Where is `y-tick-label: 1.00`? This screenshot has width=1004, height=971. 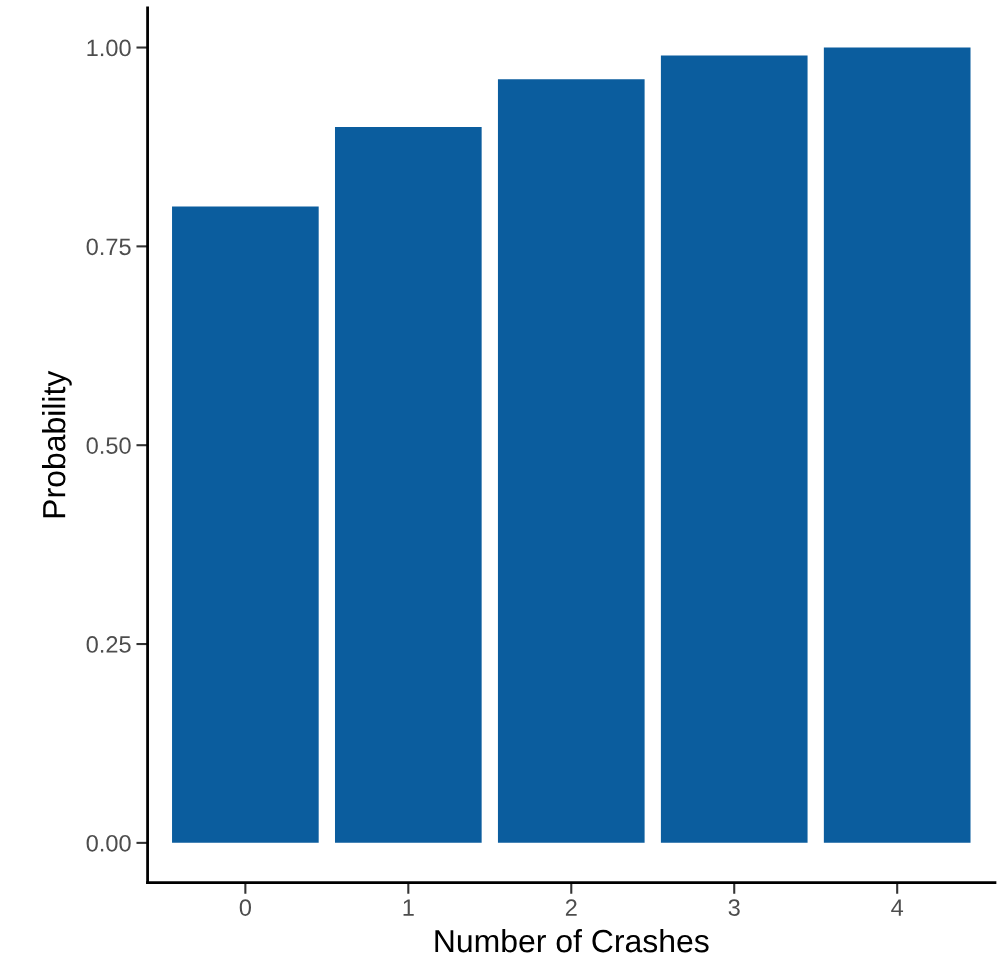
y-tick-label: 1.00 is located at coordinates (109, 48).